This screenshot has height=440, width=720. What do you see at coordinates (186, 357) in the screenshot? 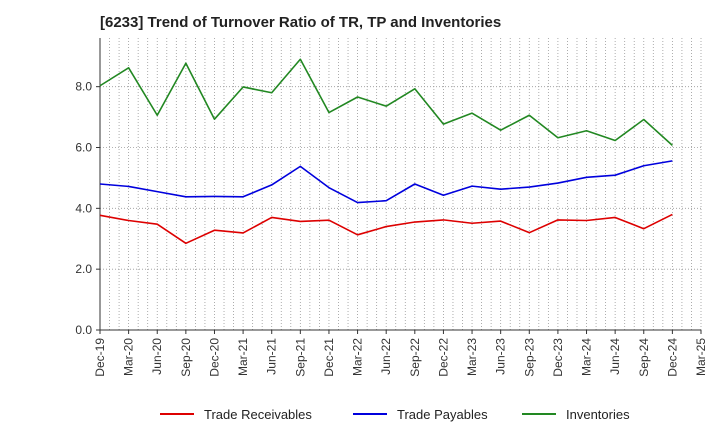
I see `x-tick-label: Sep-20` at bounding box center [186, 357].